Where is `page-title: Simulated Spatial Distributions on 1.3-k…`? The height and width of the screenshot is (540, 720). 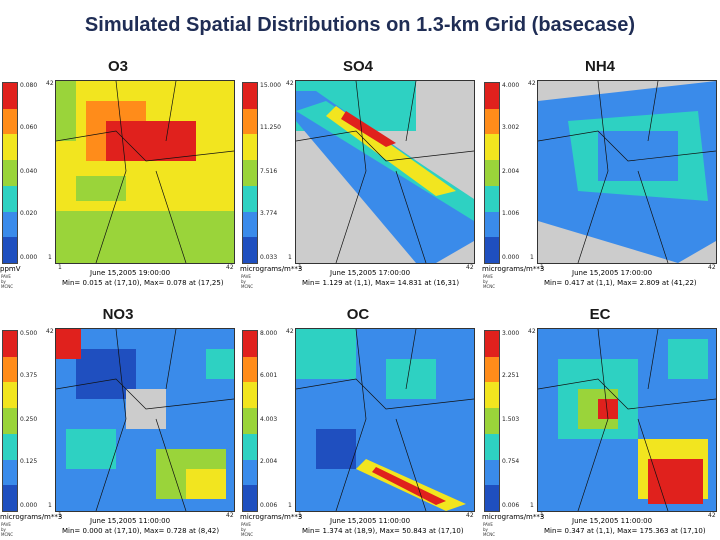 page-title: Simulated Spatial Distributions on 1.3-k… is located at coordinates (360, 25).